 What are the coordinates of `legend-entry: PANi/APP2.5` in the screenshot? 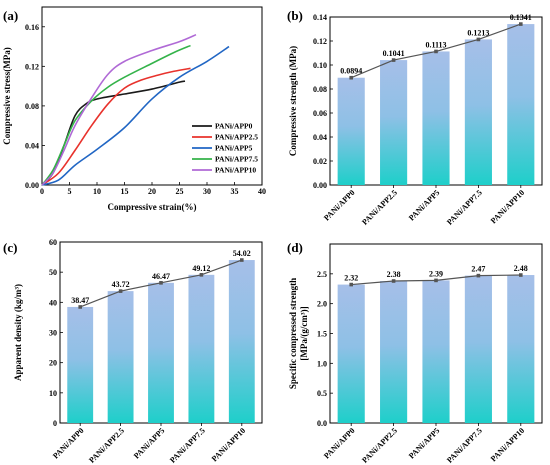 It's located at (236, 137).